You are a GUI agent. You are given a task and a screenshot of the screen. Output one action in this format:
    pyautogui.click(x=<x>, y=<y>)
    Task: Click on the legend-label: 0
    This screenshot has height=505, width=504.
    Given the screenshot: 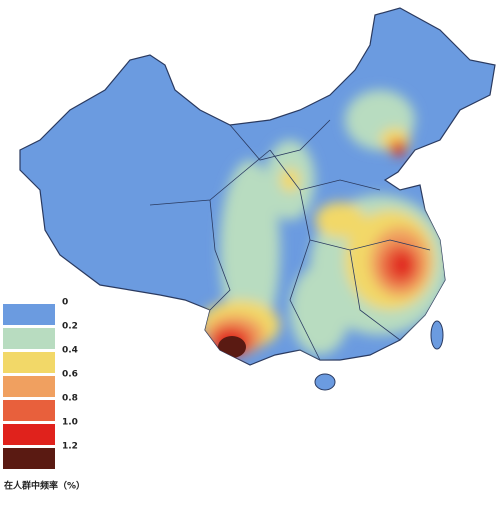 What is the action you would take?
    pyautogui.click(x=65, y=303)
    